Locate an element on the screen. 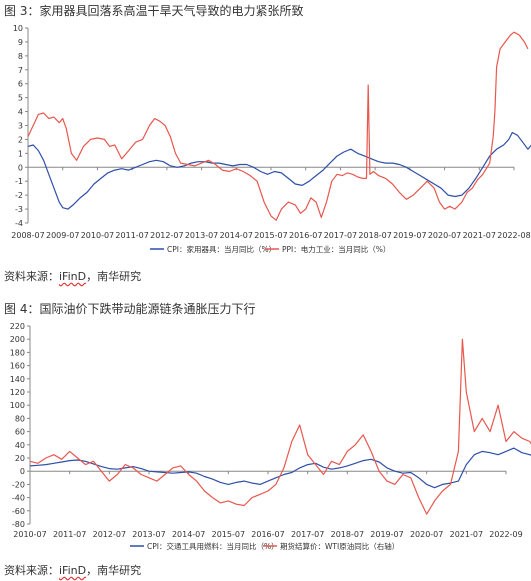 The image size is (531, 581). y-tick-label: 160 is located at coordinates (17, 366).